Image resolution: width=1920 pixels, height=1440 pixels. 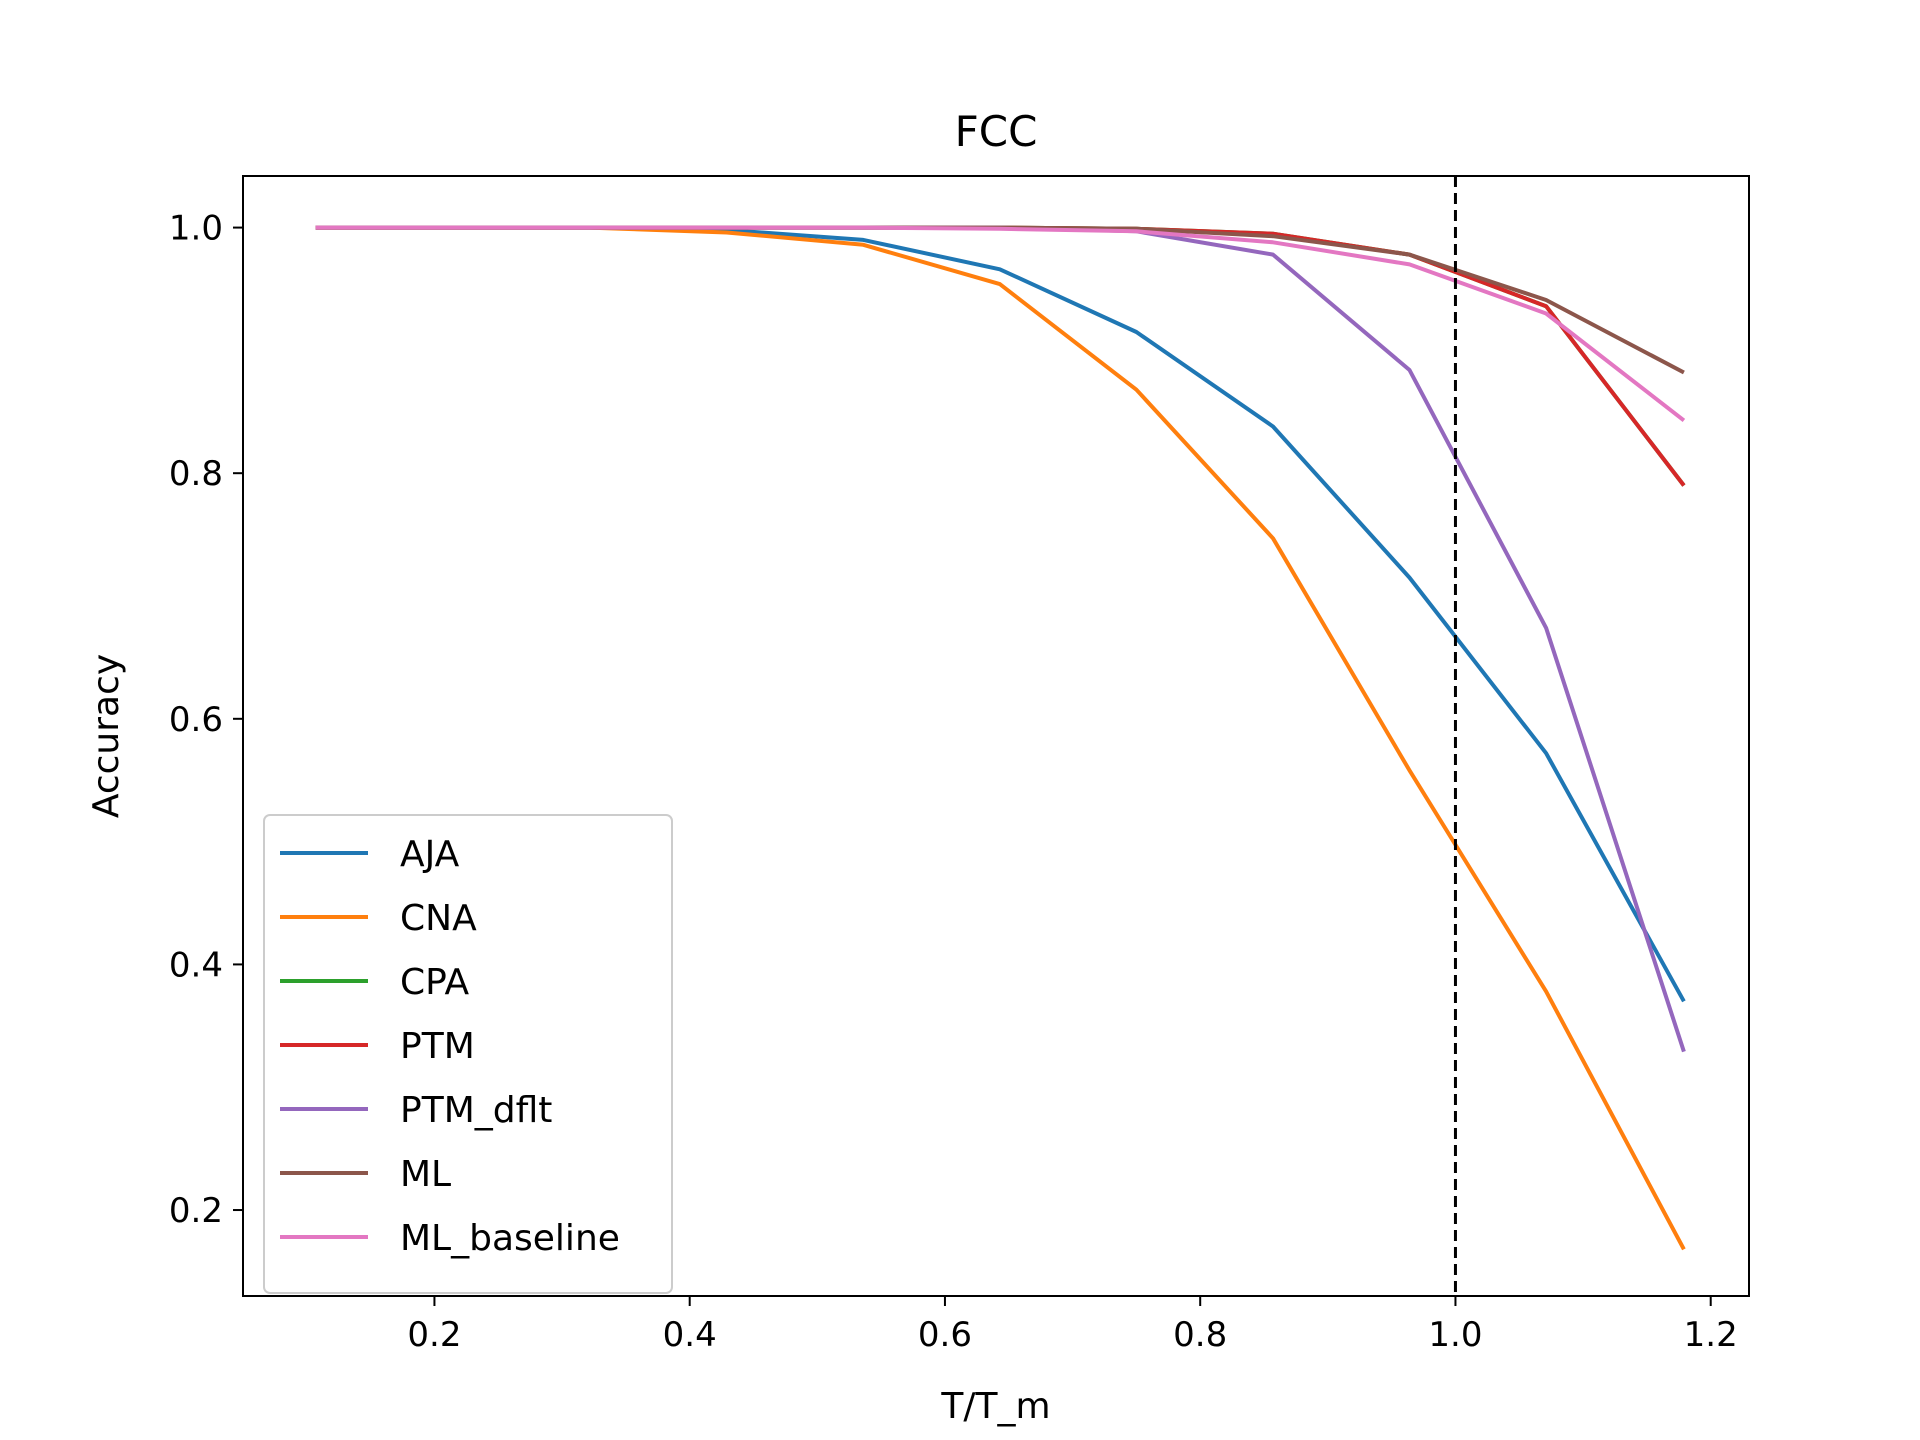 I want to click on legend-label: PTM_dflt, so click(x=476, y=1110).